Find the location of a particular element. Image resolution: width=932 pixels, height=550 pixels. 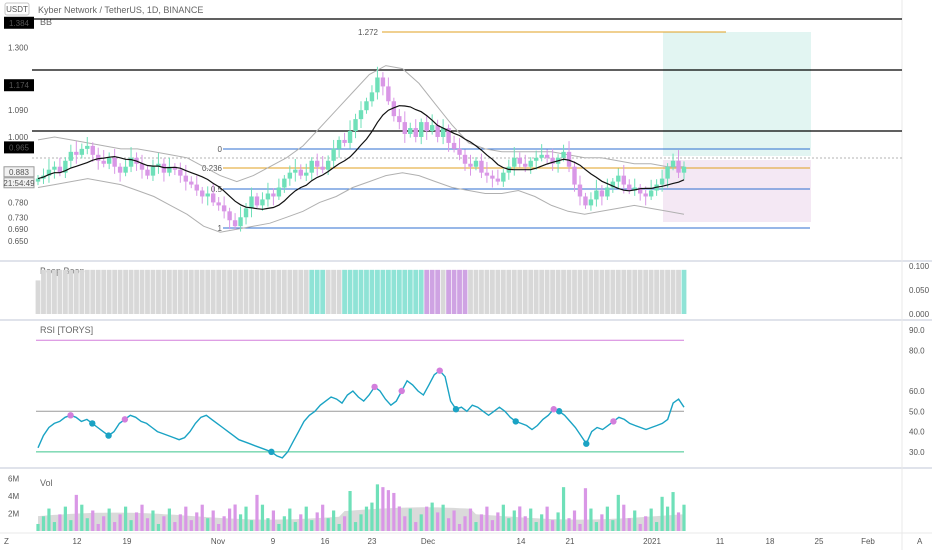

price-tick-label: 0.690 is located at coordinates (18, 229).